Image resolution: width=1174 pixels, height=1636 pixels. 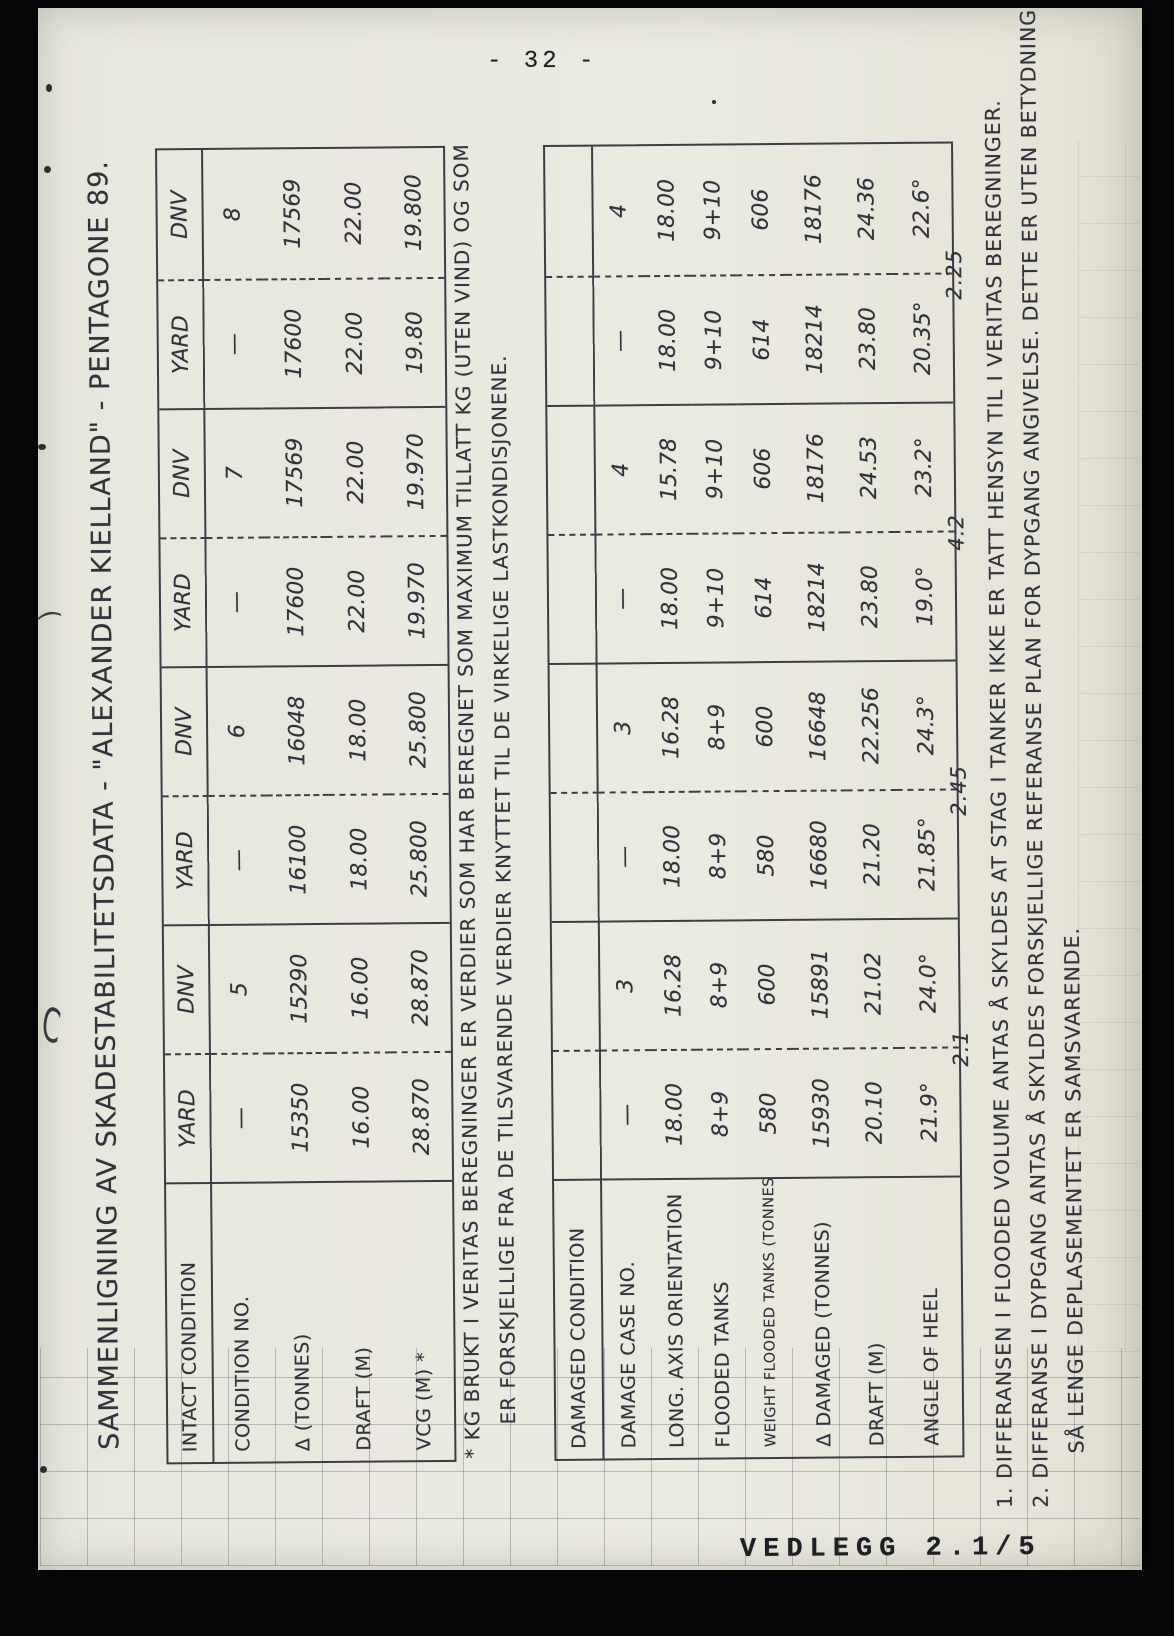 I want to click on graph-paper-grid-bottom, so click(x=590, y=1457).